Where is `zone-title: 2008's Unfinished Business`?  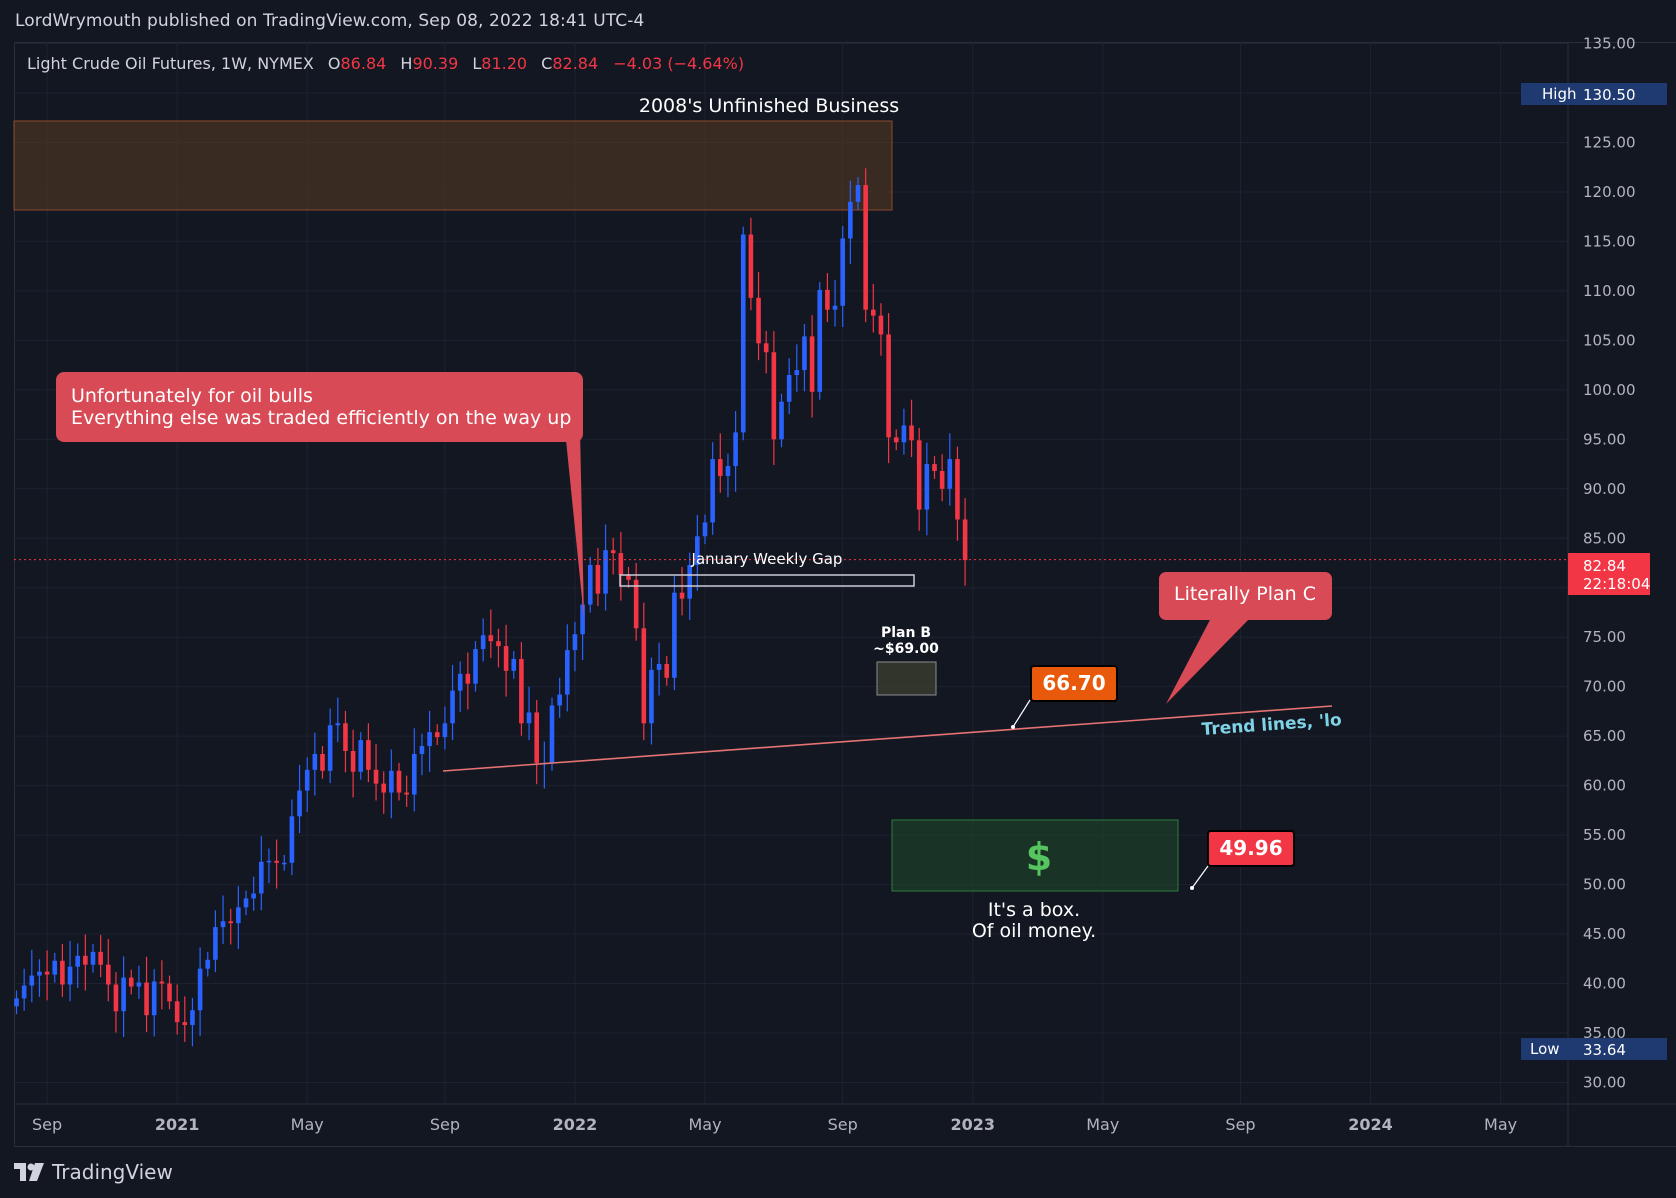
zone-title: 2008's Unfinished Business is located at coordinates (769, 106).